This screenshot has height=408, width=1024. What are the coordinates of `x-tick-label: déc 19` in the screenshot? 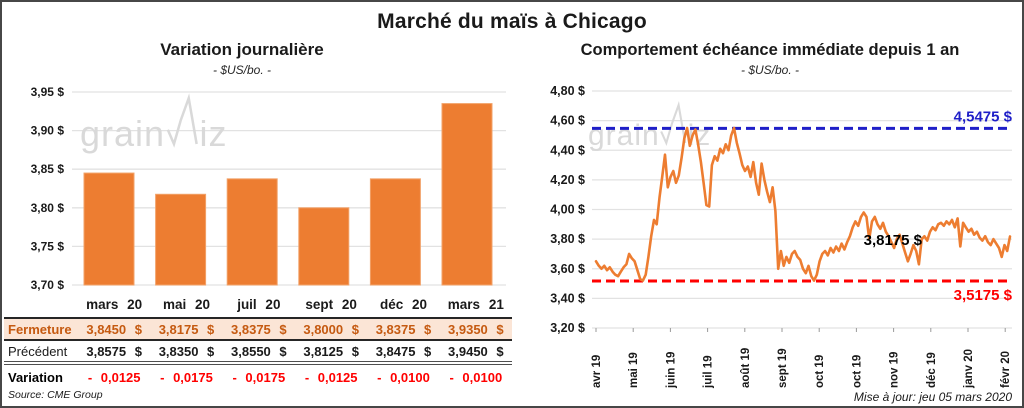 It's located at (932, 370).